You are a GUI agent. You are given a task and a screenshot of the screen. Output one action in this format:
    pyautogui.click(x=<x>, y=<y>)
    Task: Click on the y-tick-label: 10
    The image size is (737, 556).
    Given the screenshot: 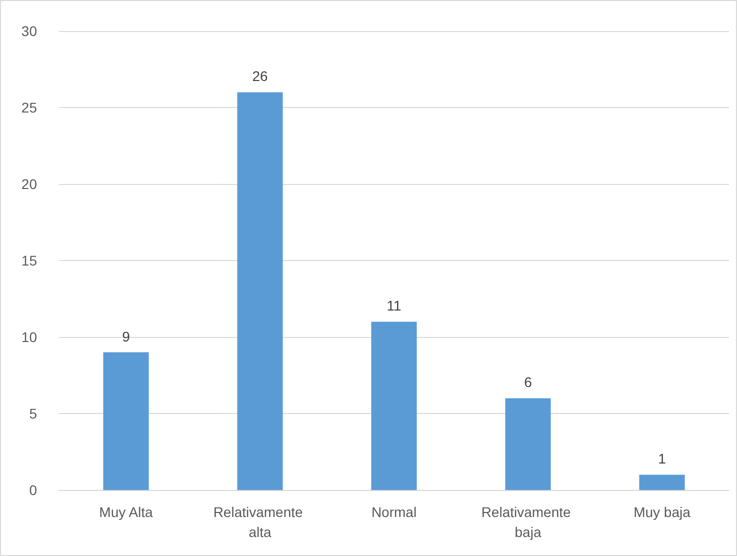 What is the action you would take?
    pyautogui.click(x=29, y=337)
    